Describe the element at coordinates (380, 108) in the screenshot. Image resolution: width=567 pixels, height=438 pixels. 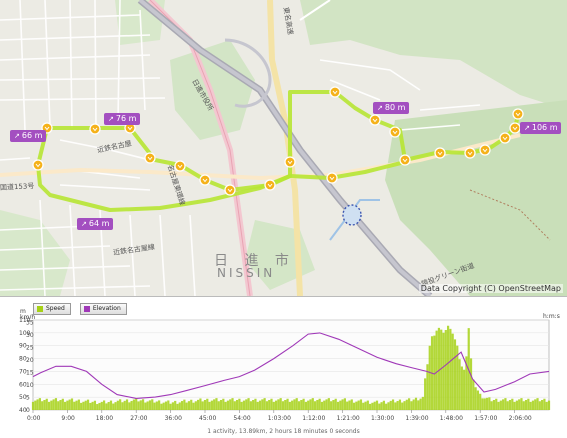
I see `elevation-gain-icon: ↗` at that location.